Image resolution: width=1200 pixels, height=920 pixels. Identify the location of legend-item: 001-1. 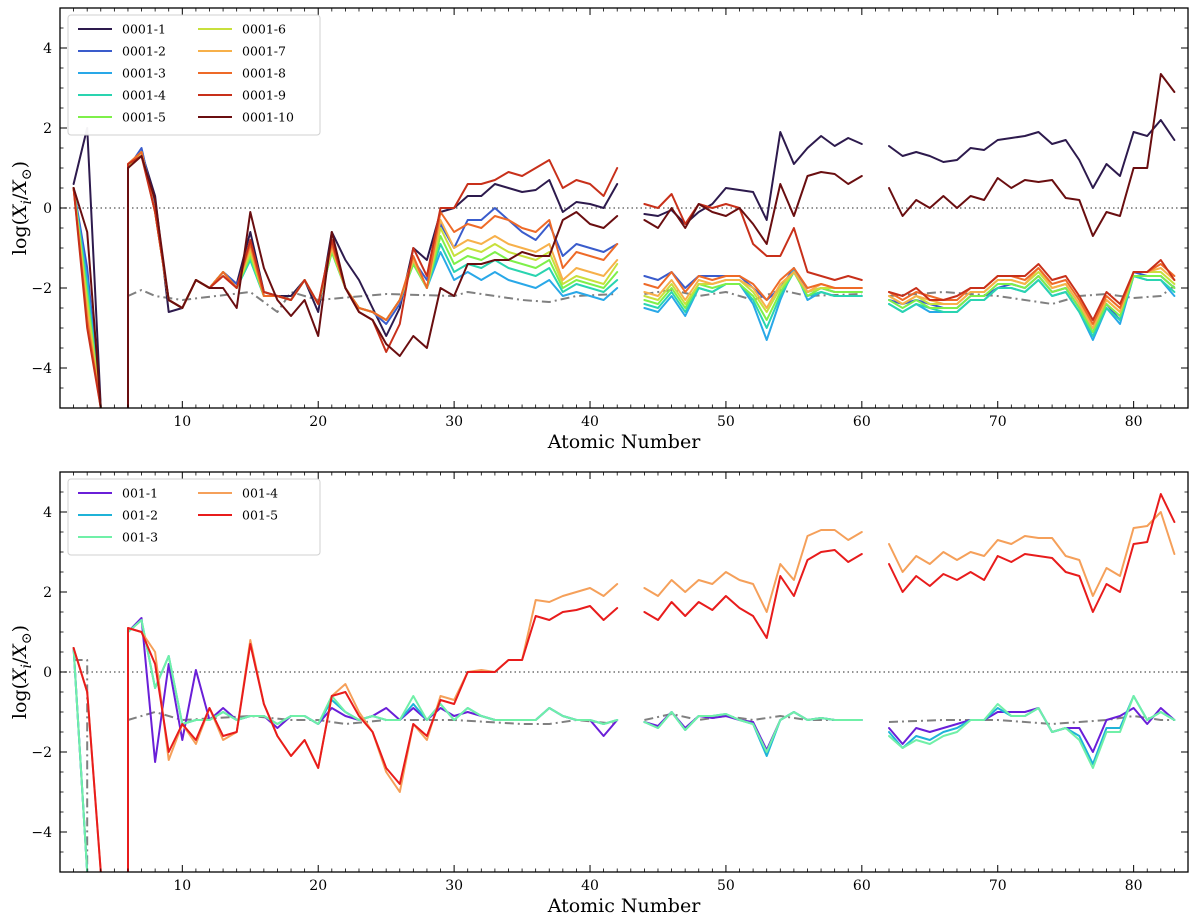
(118, 493).